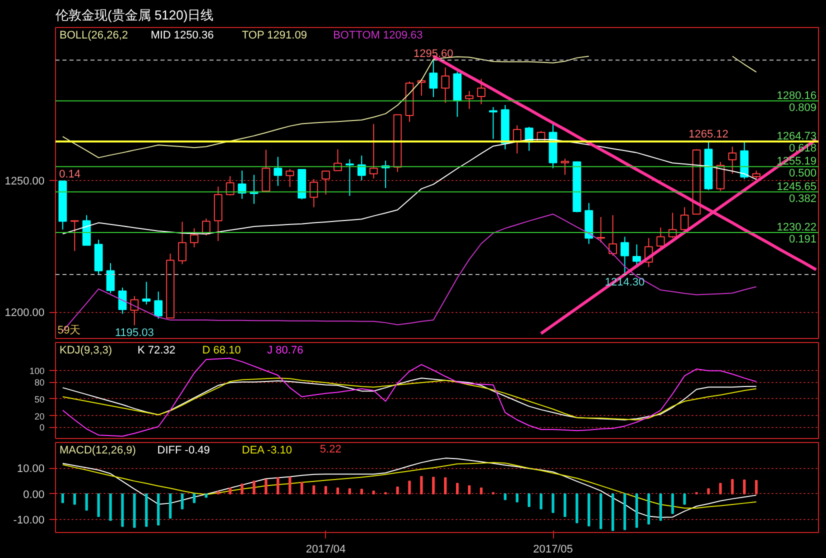  Describe the element at coordinates (134, 333) in the screenshot. I see `annotation: 1195.03` at that location.